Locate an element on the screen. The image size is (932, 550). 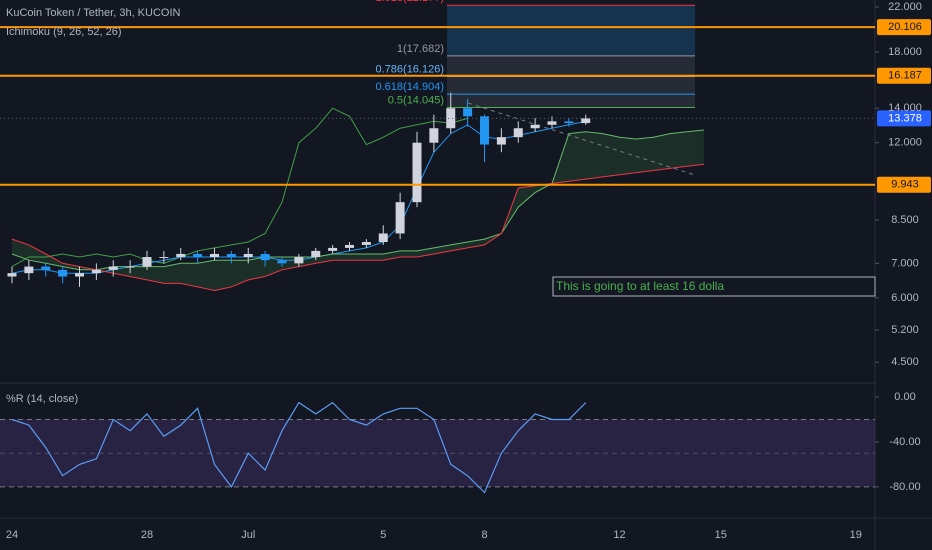
price-label: 20.106 is located at coordinates (905, 27).